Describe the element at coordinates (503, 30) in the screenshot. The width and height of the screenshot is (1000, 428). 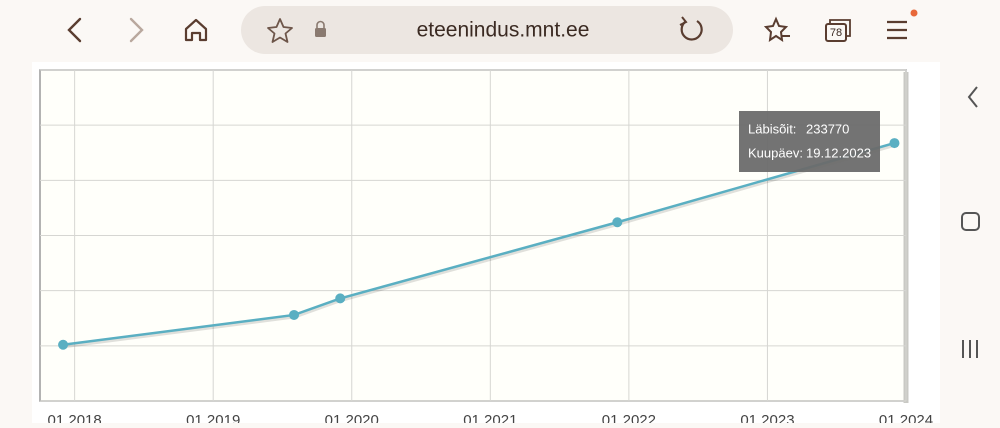
I see `url-text: eteenindus.mnt.ee` at that location.